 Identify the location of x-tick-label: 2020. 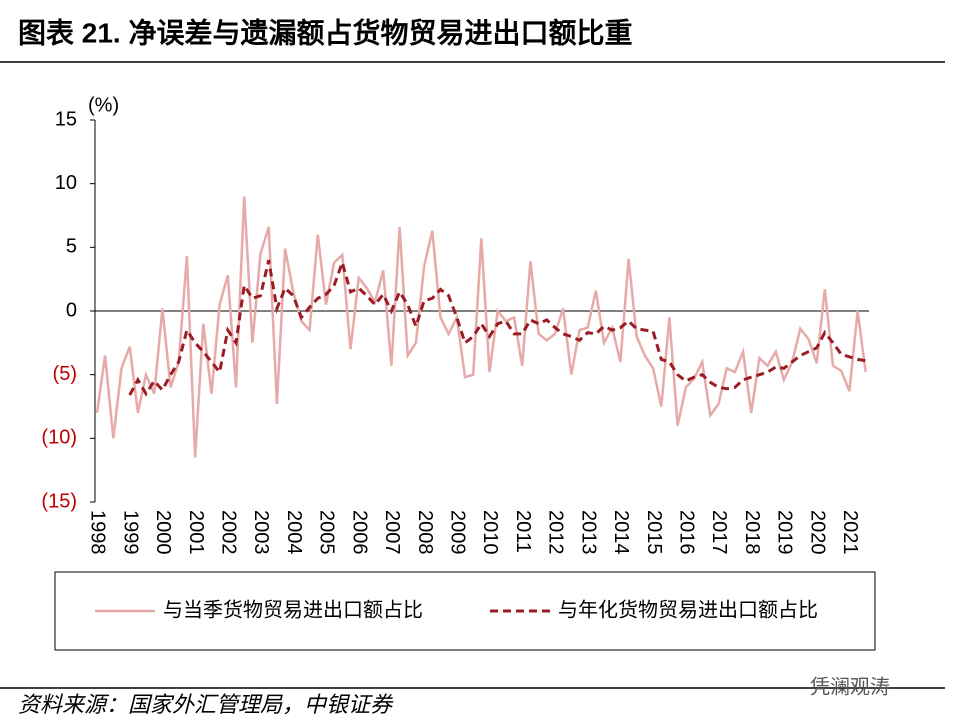
(817, 532).